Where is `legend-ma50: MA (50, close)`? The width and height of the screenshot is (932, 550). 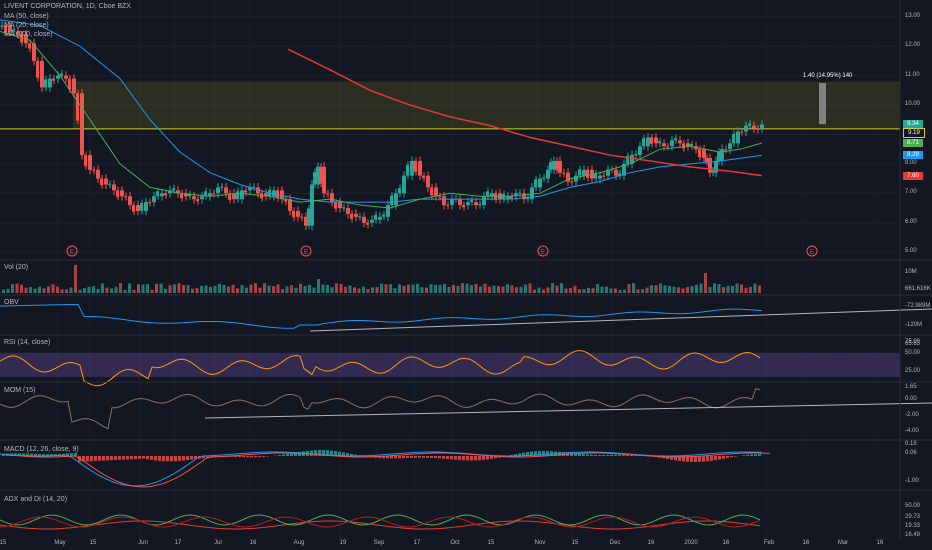
legend-ma50: MA (50, close) is located at coordinates (26, 16).